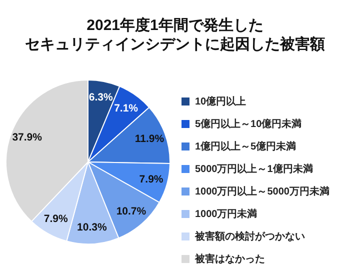 This screenshot has width=350, height=266. What do you see at coordinates (92, 227) in the screenshot?
I see `data-label: 10.3%` at bounding box center [92, 227].